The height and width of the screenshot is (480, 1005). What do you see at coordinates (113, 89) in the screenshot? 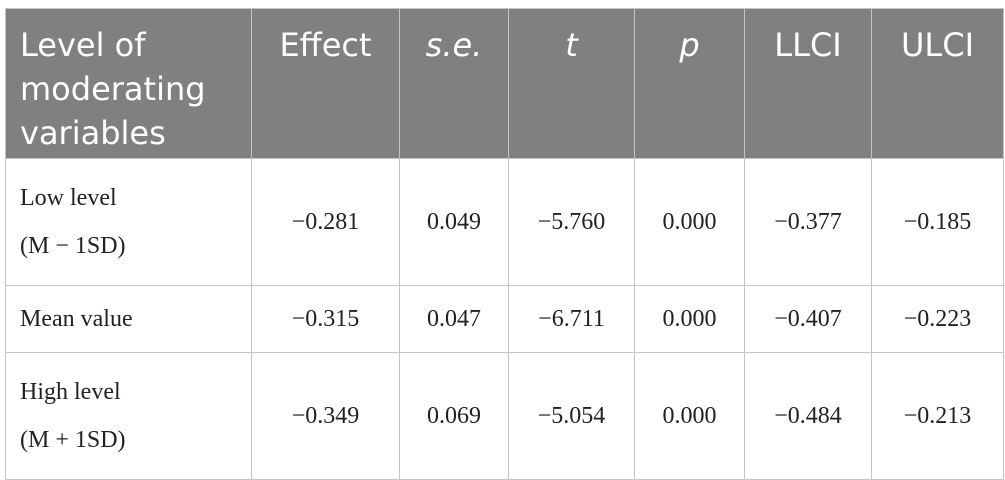
I see `header-line: moderating` at bounding box center [113, 89].